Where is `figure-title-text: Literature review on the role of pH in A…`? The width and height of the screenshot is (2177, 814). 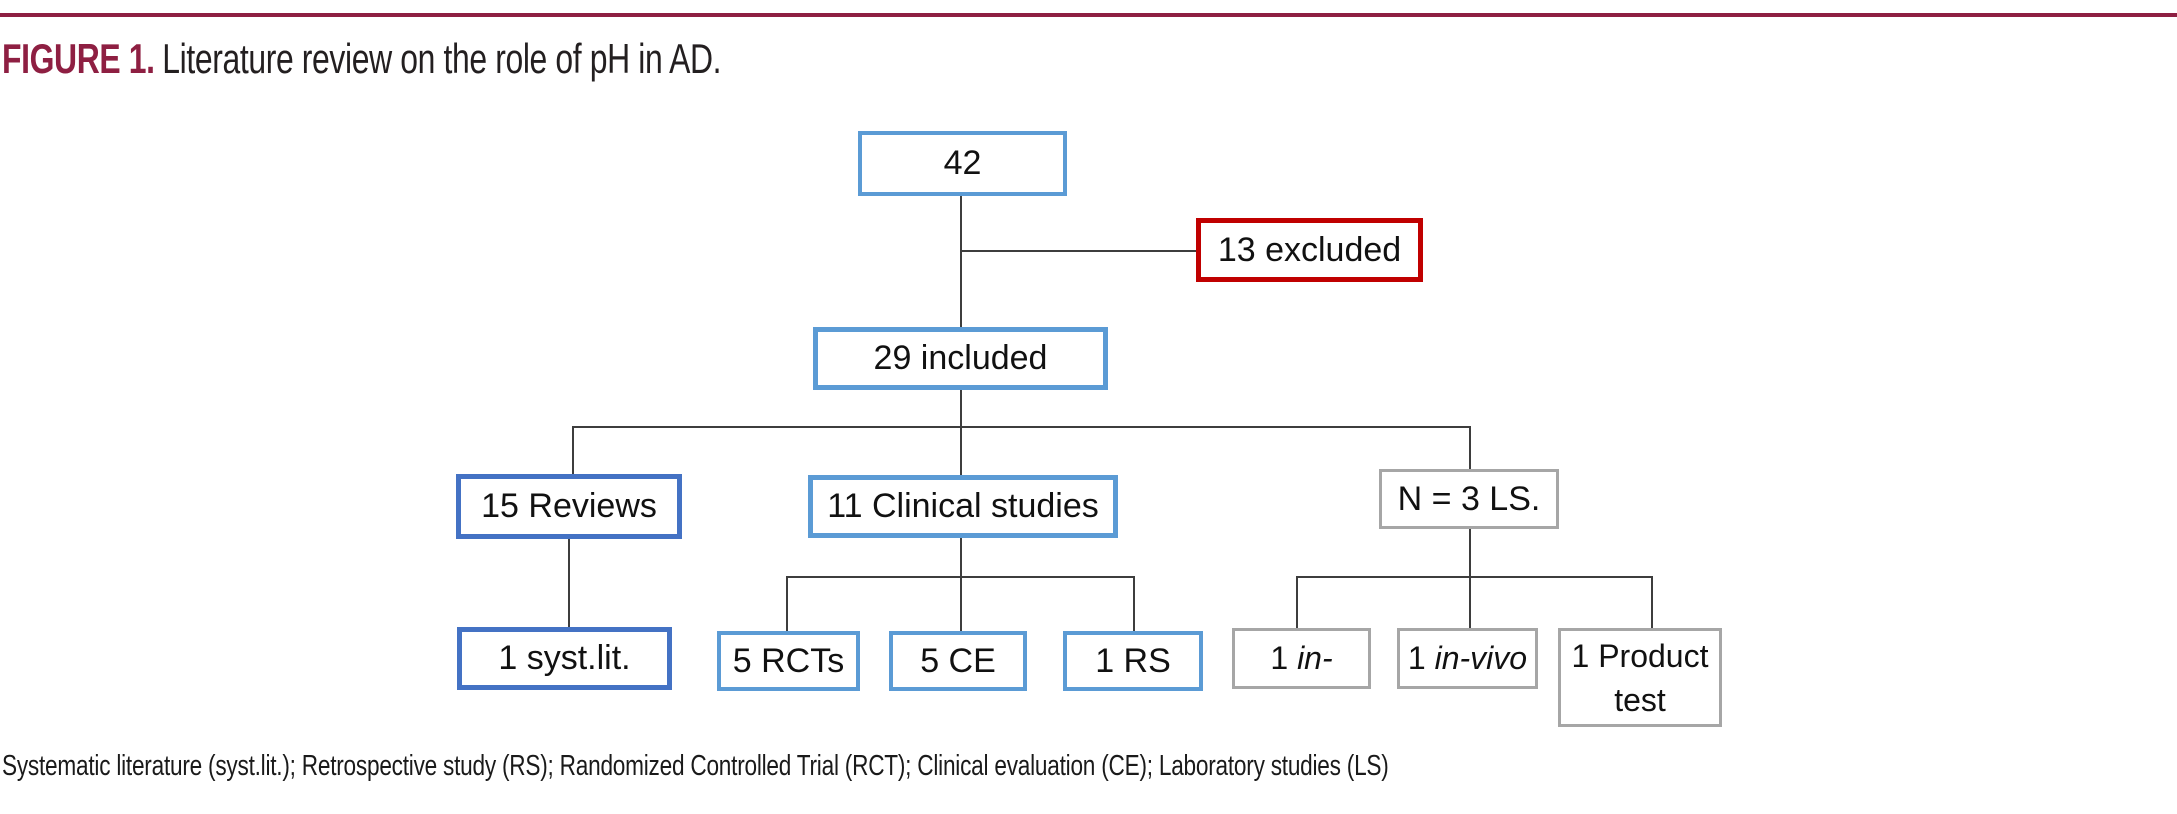 figure-title-text: Literature review on the role of pH in A… is located at coordinates (442, 58).